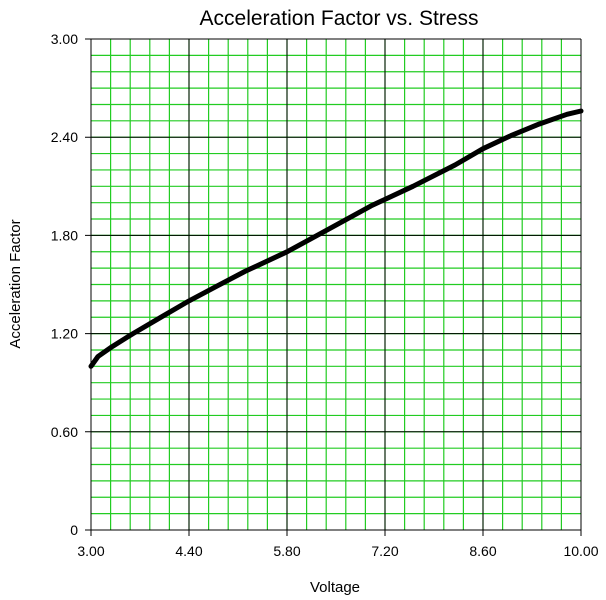 The image size is (606, 600). I want to click on y-tick-label: 3.00, so click(64, 39).